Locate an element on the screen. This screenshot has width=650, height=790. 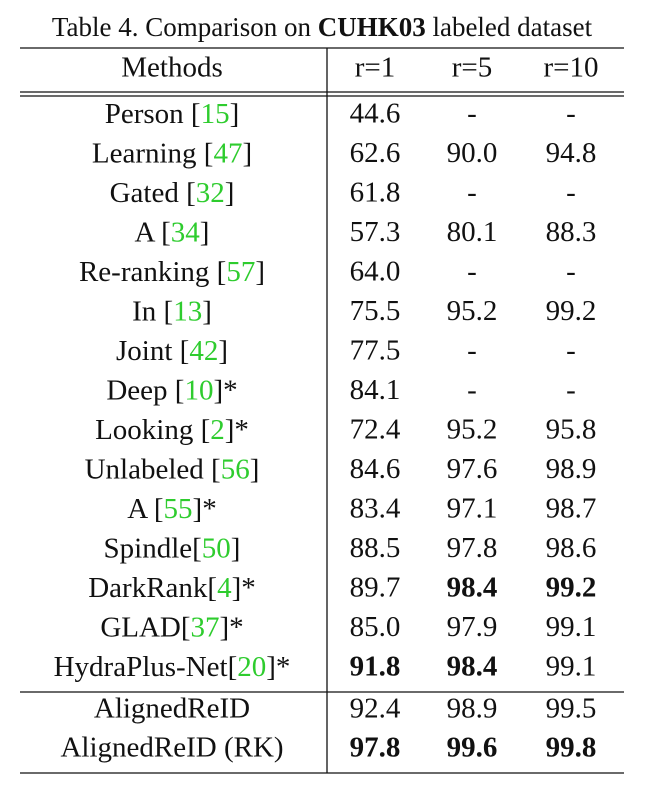
value-cell: 89.7 is located at coordinates (375, 588).